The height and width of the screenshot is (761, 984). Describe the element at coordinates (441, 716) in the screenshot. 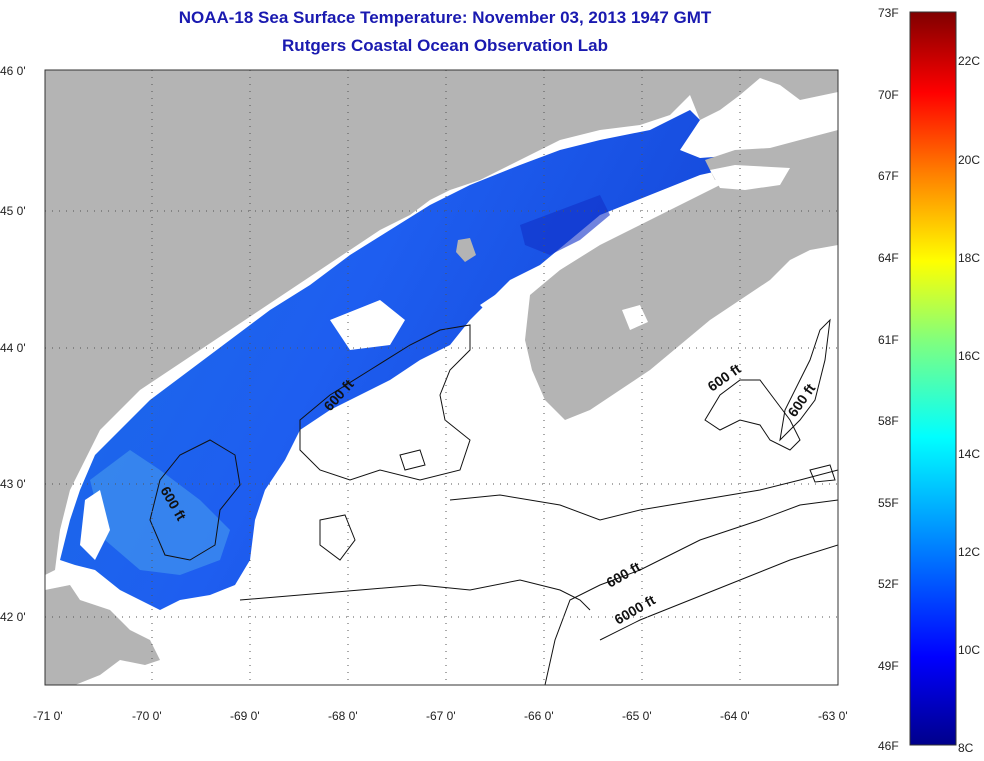

I see `lon-label: -67 0'` at that location.